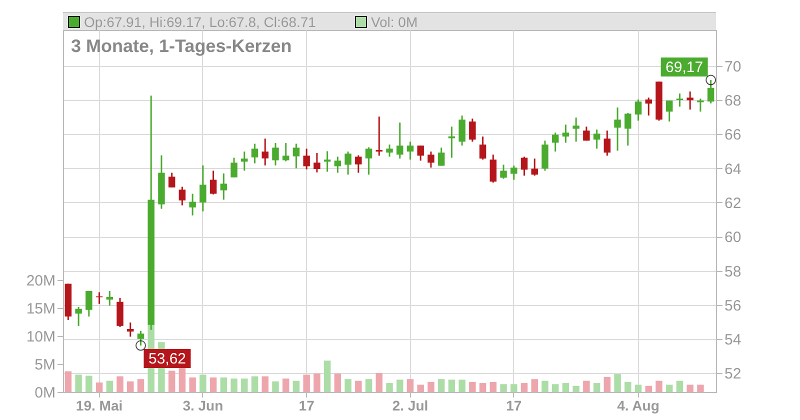  What do you see at coordinates (41, 309) in the screenshot?
I see `y-tick-label: 15M` at bounding box center [41, 309].